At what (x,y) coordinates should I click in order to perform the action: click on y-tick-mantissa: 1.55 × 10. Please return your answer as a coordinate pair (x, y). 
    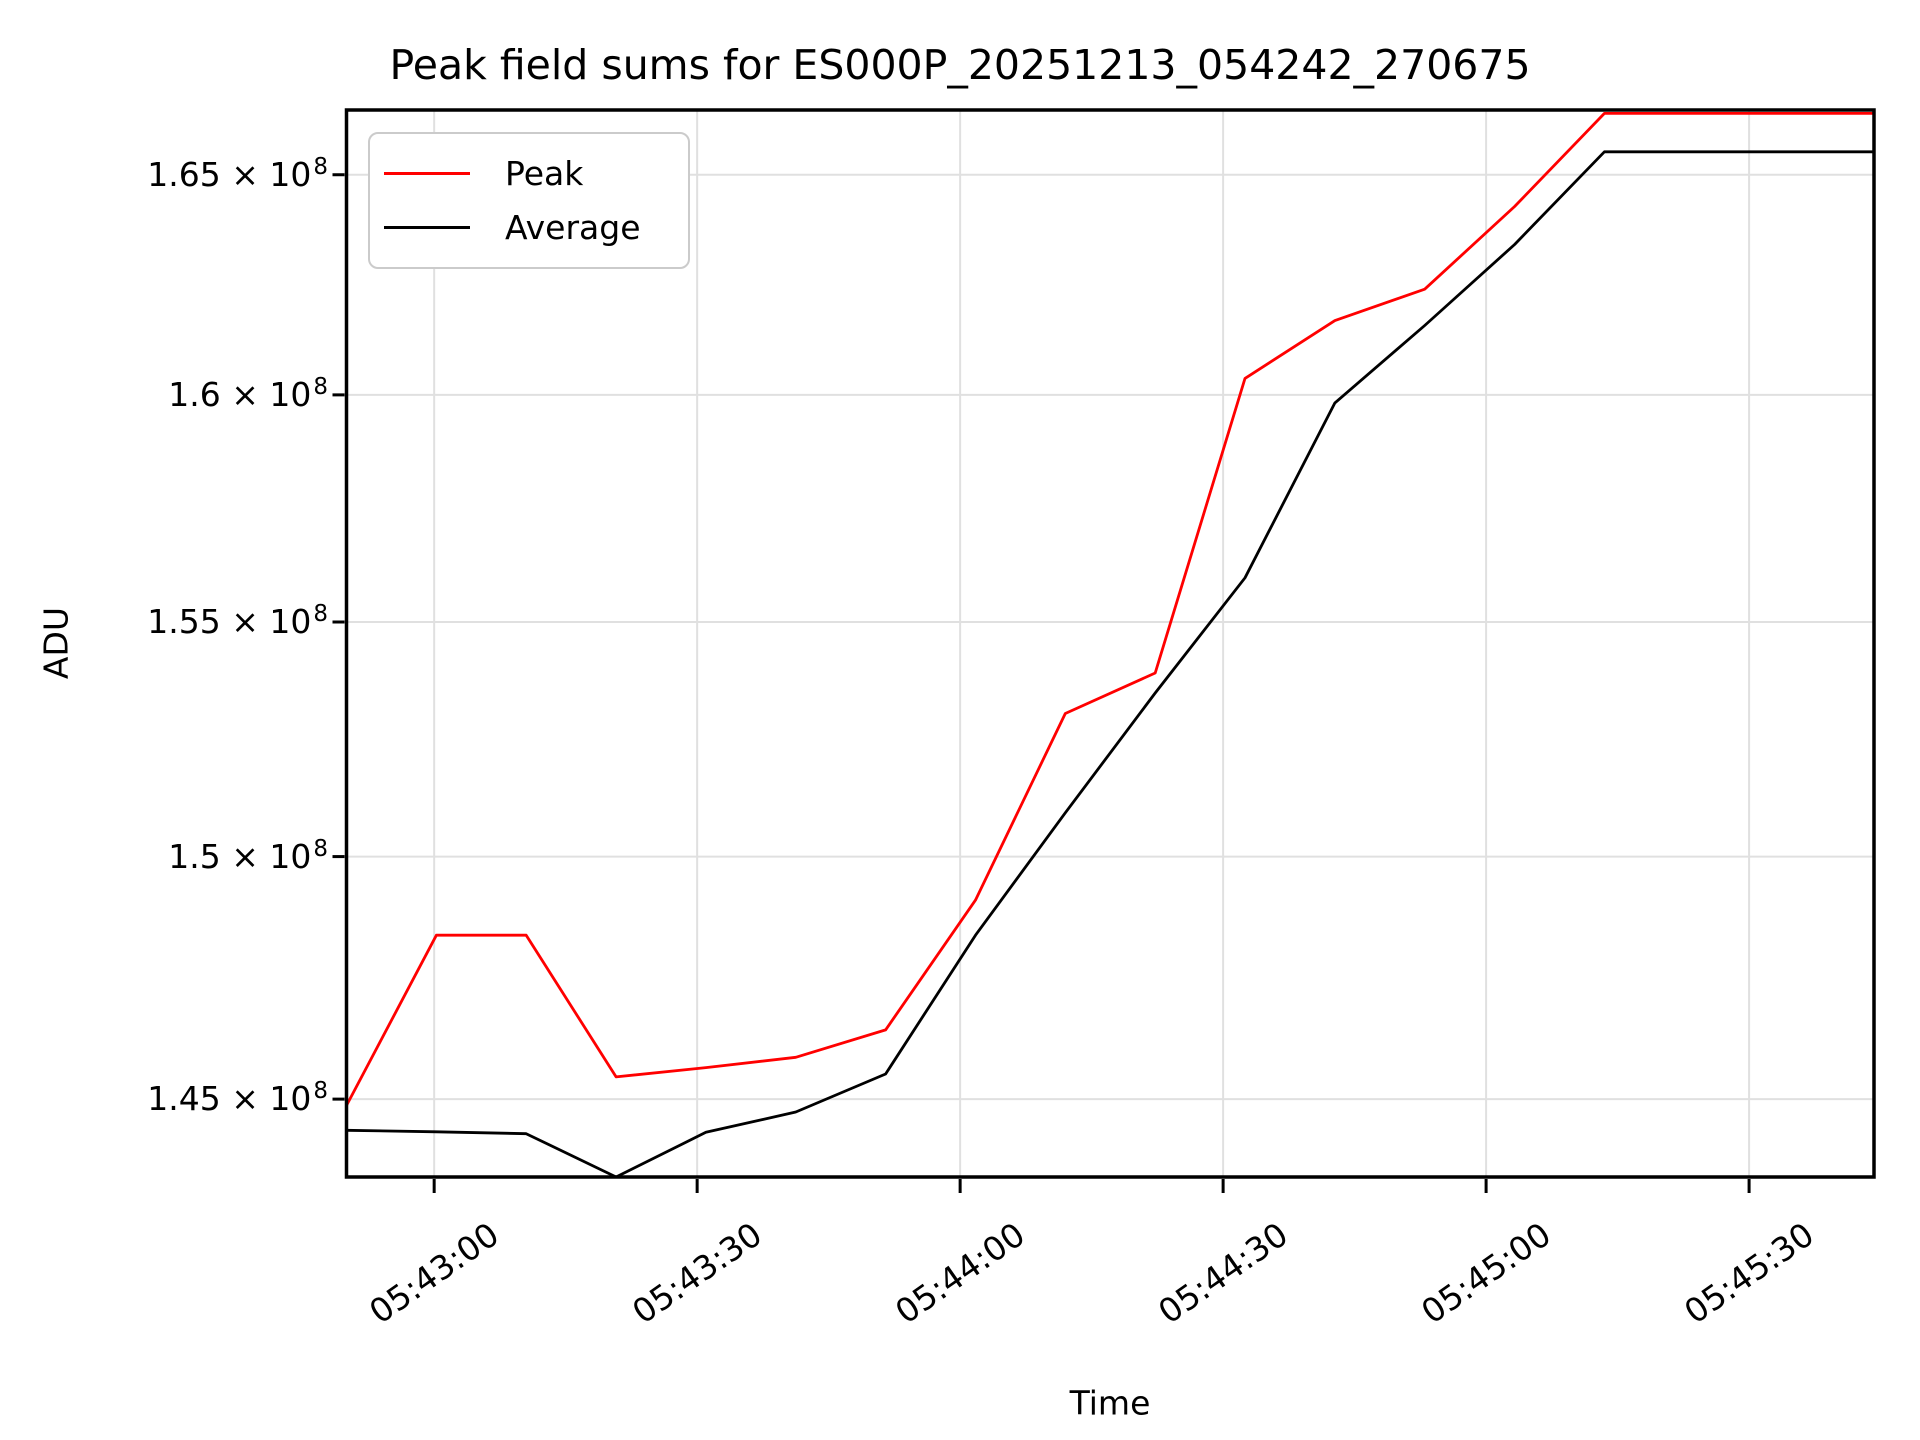
    Looking at the image, I should click on (229, 621).